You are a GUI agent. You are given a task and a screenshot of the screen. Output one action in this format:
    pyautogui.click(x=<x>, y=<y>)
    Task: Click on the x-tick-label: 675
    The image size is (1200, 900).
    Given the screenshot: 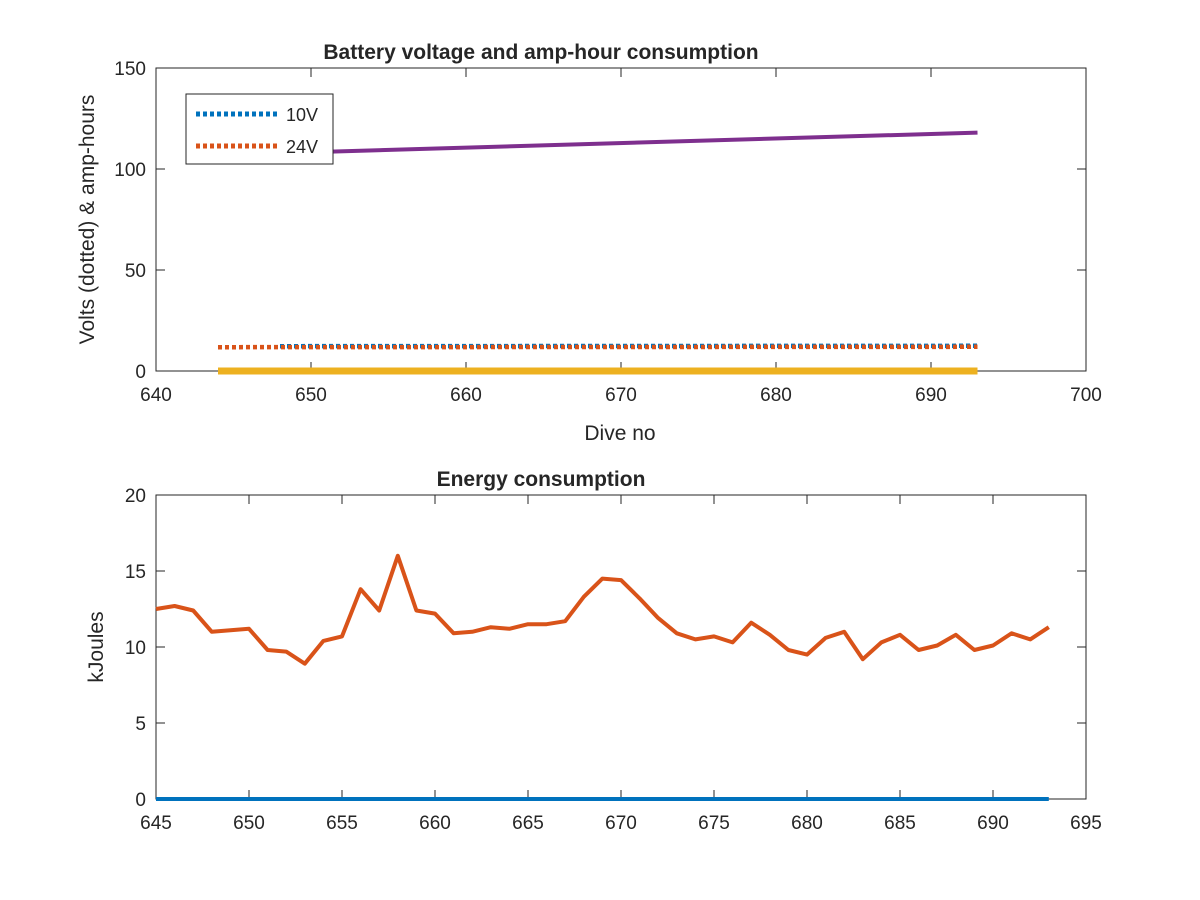 What is the action you would take?
    pyautogui.click(x=714, y=823)
    